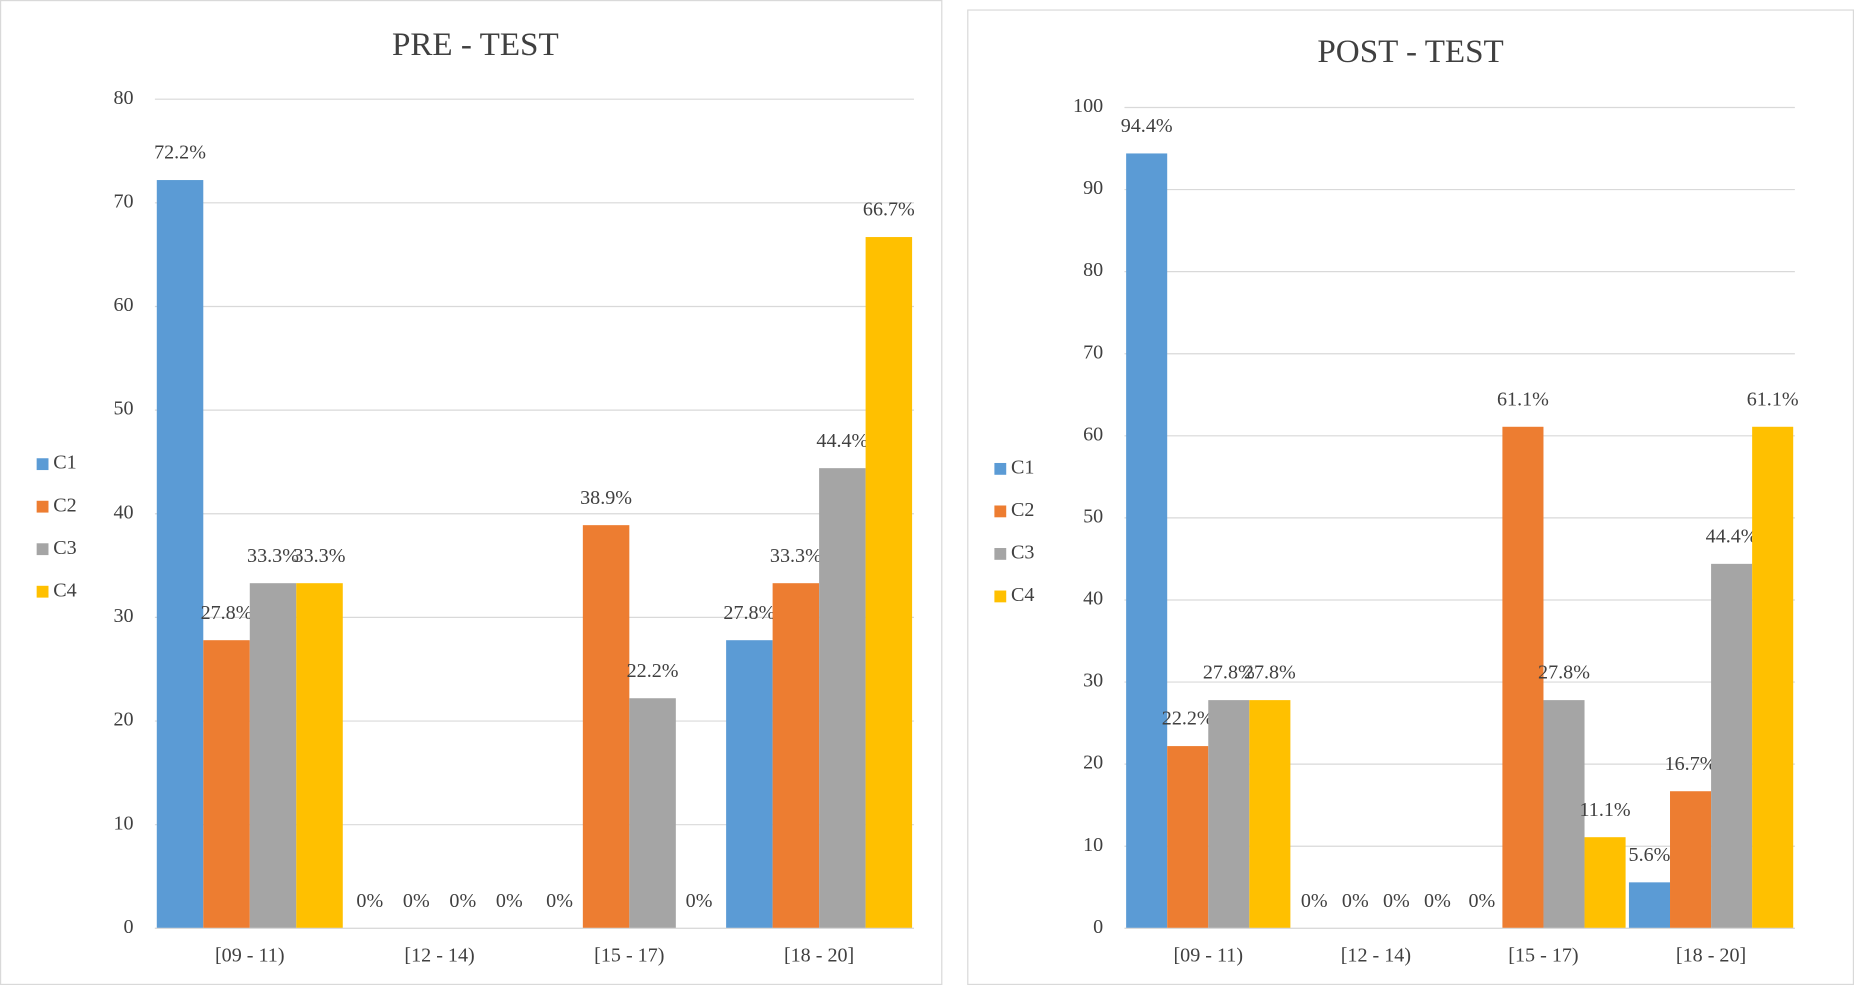  What do you see at coordinates (1147, 126) in the screenshot?
I see `data-label: 94.4%` at bounding box center [1147, 126].